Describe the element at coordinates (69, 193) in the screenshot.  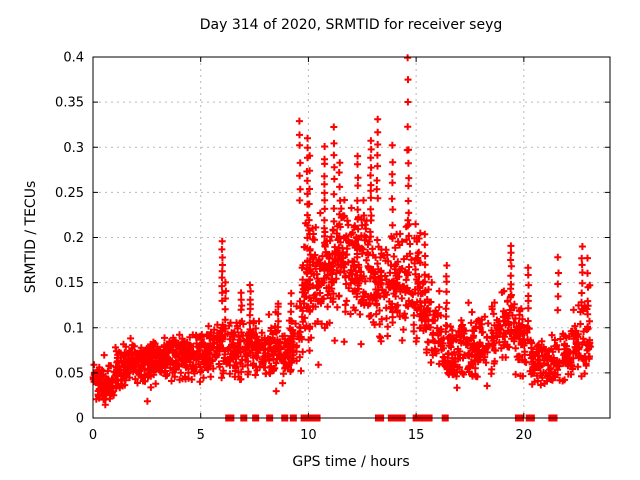
I see `y-tick-label: 0.25` at that location.